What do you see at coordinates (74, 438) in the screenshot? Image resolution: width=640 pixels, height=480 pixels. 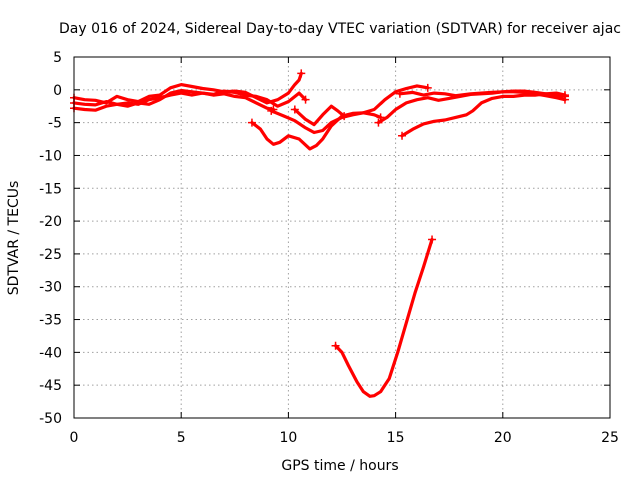 I see `x-tick-label: 0` at bounding box center [74, 438].